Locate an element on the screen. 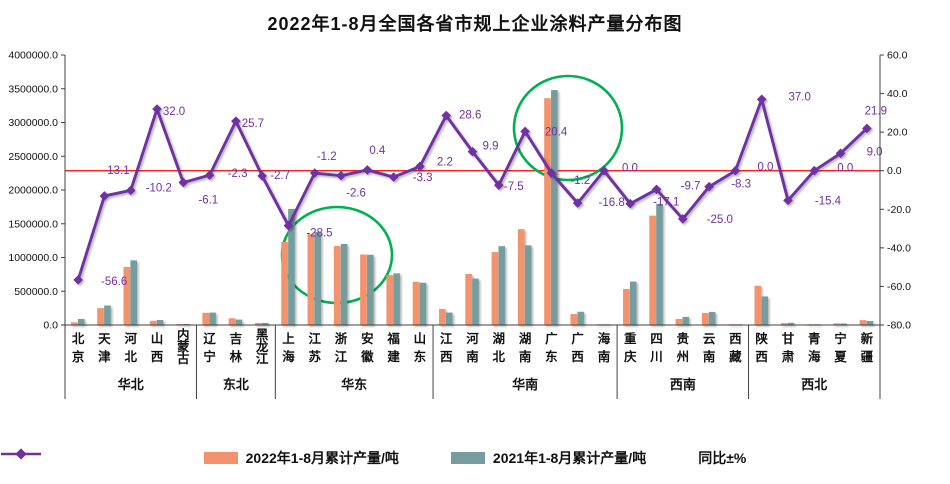  category-label-char: 津 is located at coordinates (104, 356).